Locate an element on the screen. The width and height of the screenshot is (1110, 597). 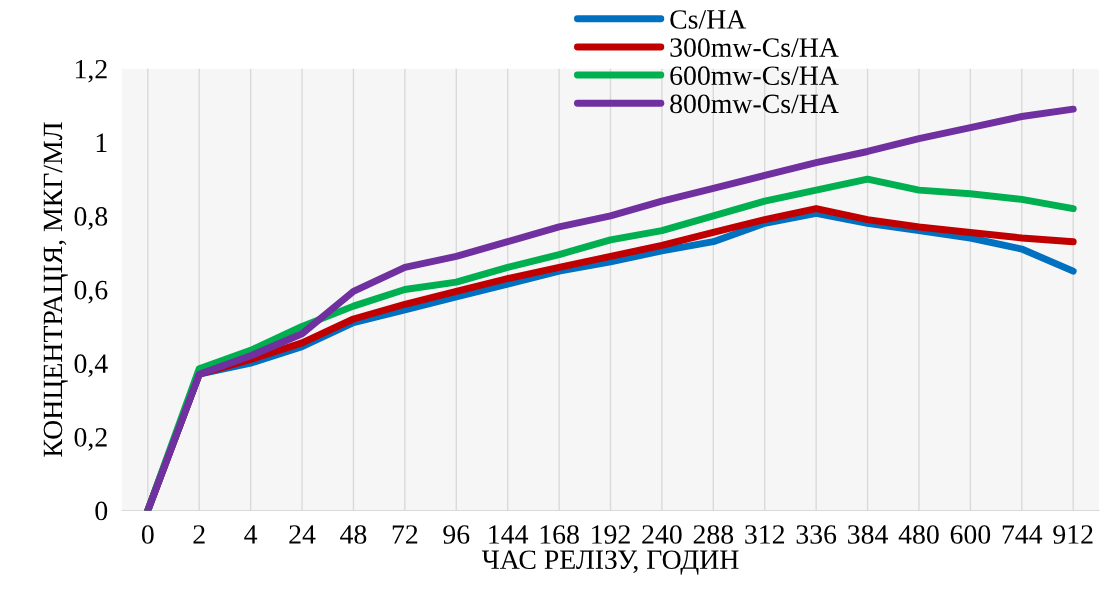
legend-label: 300mw-Cs/HA is located at coordinates (754, 47).